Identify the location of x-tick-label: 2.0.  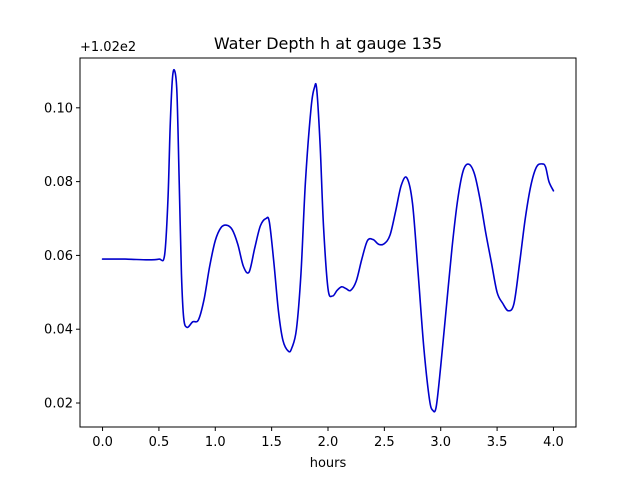
(328, 442).